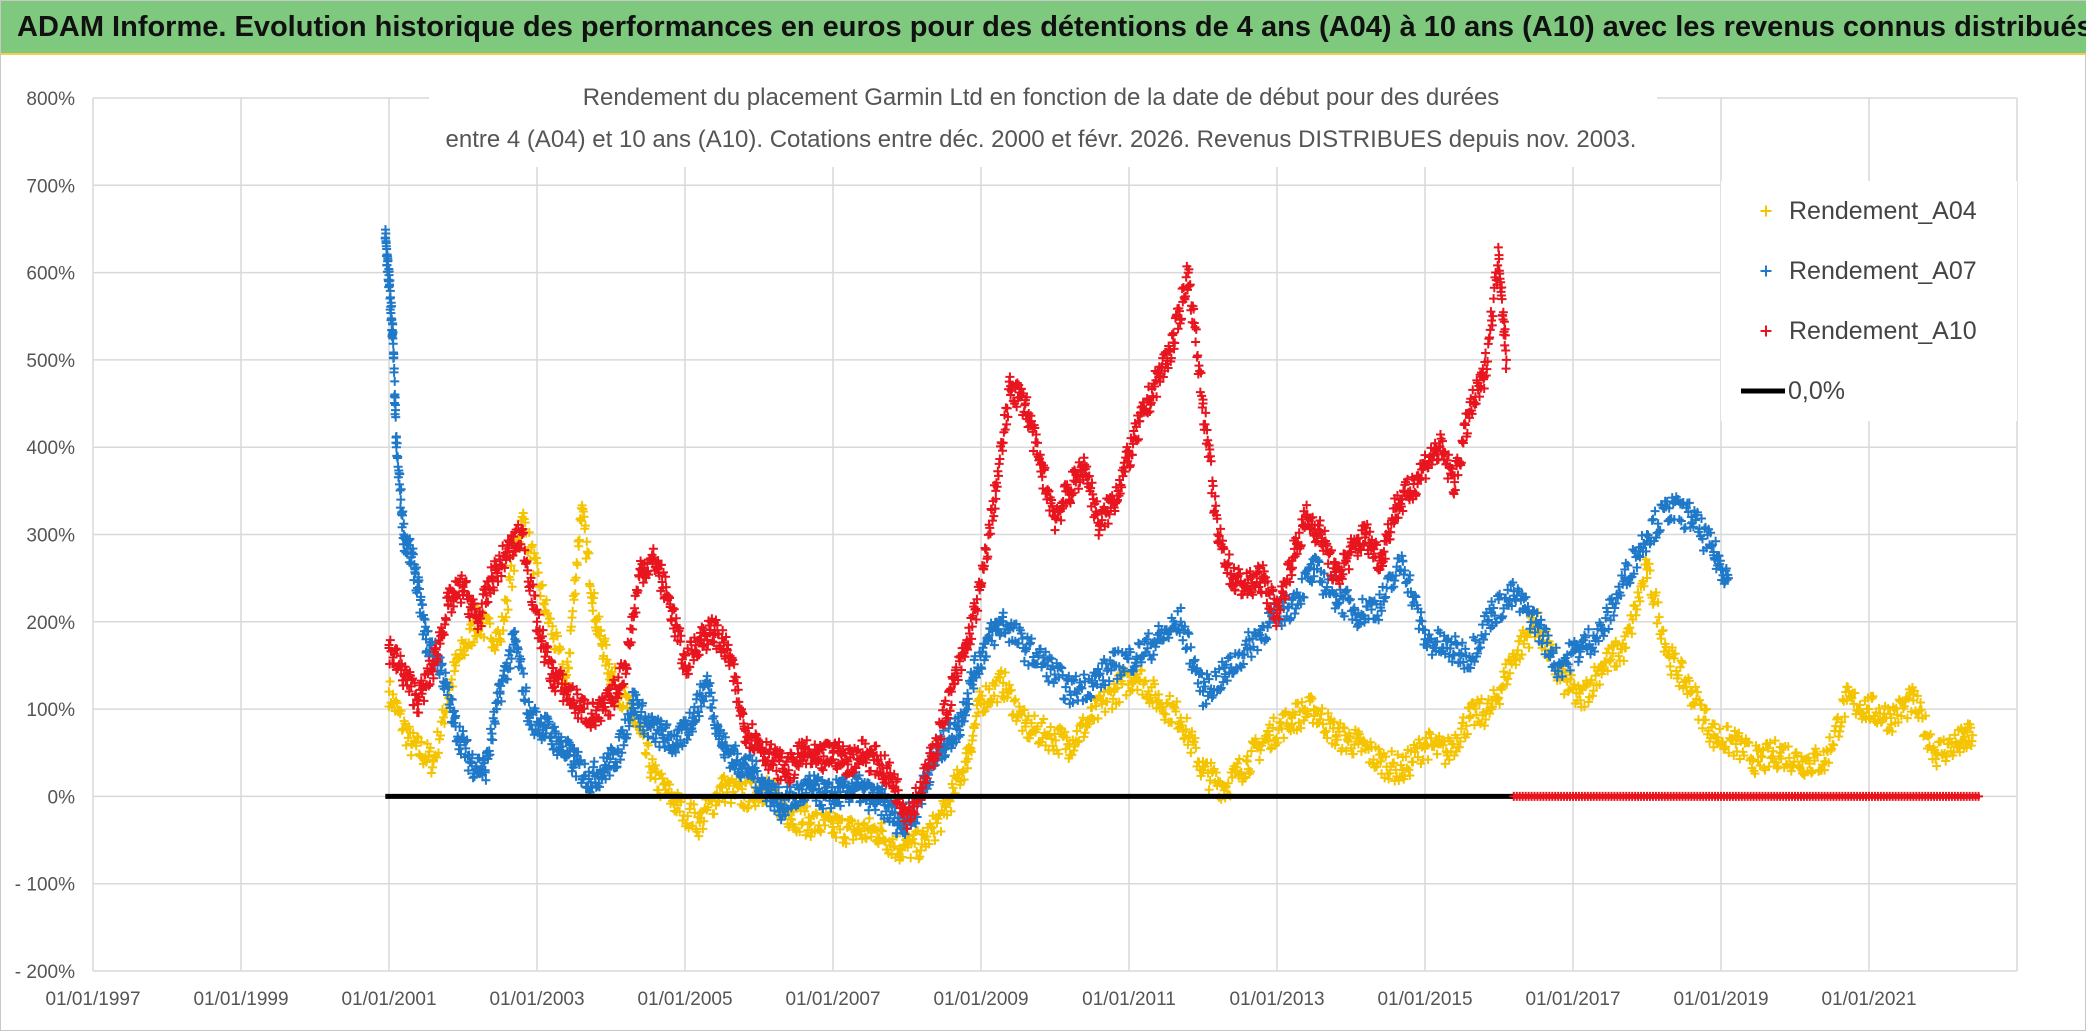 Image resolution: width=2086 pixels, height=1032 pixels. What do you see at coordinates (1720, 999) in the screenshot?
I see `x-tick-label: 01/01/2019` at bounding box center [1720, 999].